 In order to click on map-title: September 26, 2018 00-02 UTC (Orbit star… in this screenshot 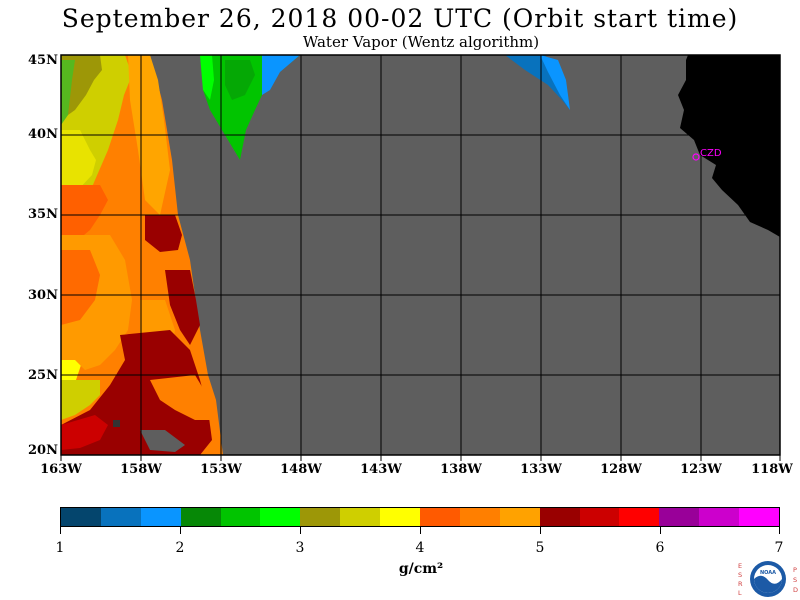, I will do `click(400, 18)`.